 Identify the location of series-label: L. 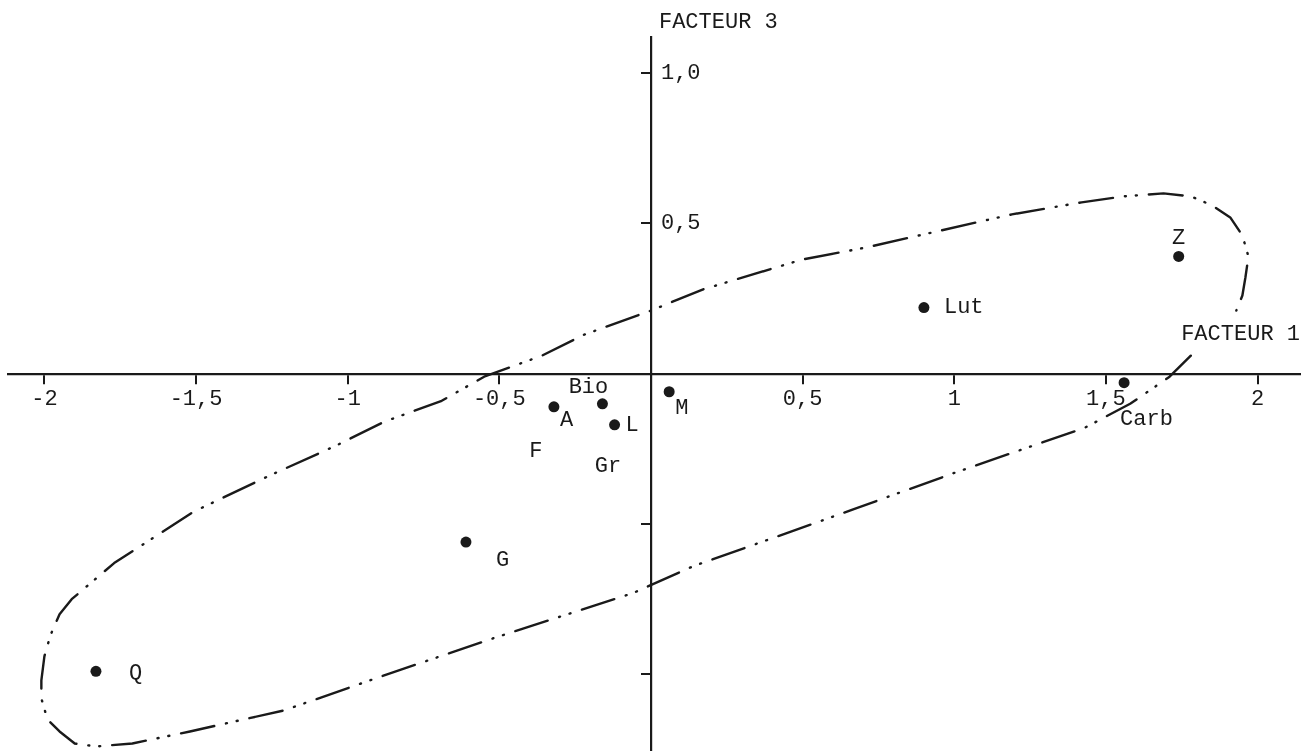
(632, 425).